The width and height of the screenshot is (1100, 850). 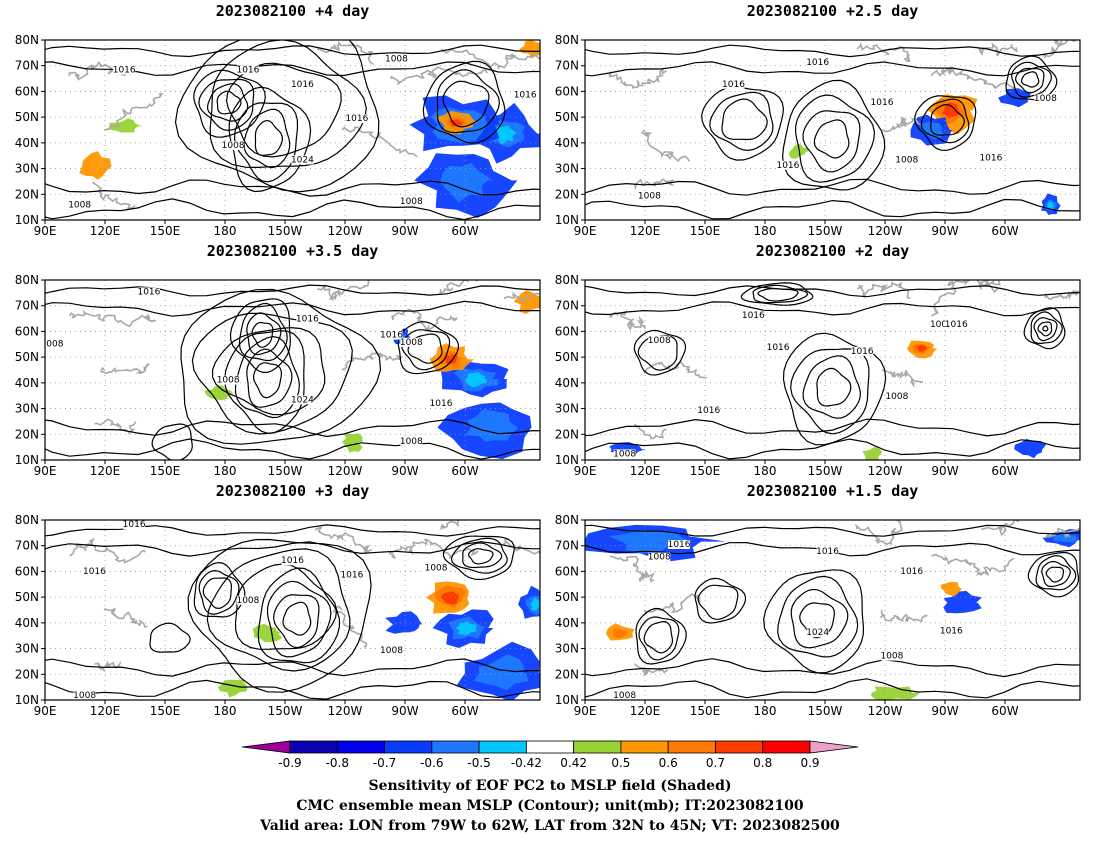 What do you see at coordinates (478, 763) in the screenshot?
I see `colorbar-tick-label: -0.5` at bounding box center [478, 763].